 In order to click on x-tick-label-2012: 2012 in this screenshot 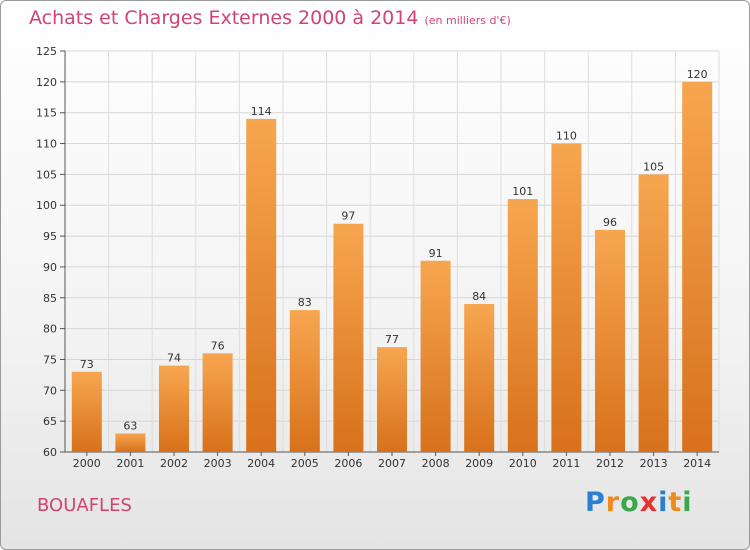, I will do `click(610, 463)`.